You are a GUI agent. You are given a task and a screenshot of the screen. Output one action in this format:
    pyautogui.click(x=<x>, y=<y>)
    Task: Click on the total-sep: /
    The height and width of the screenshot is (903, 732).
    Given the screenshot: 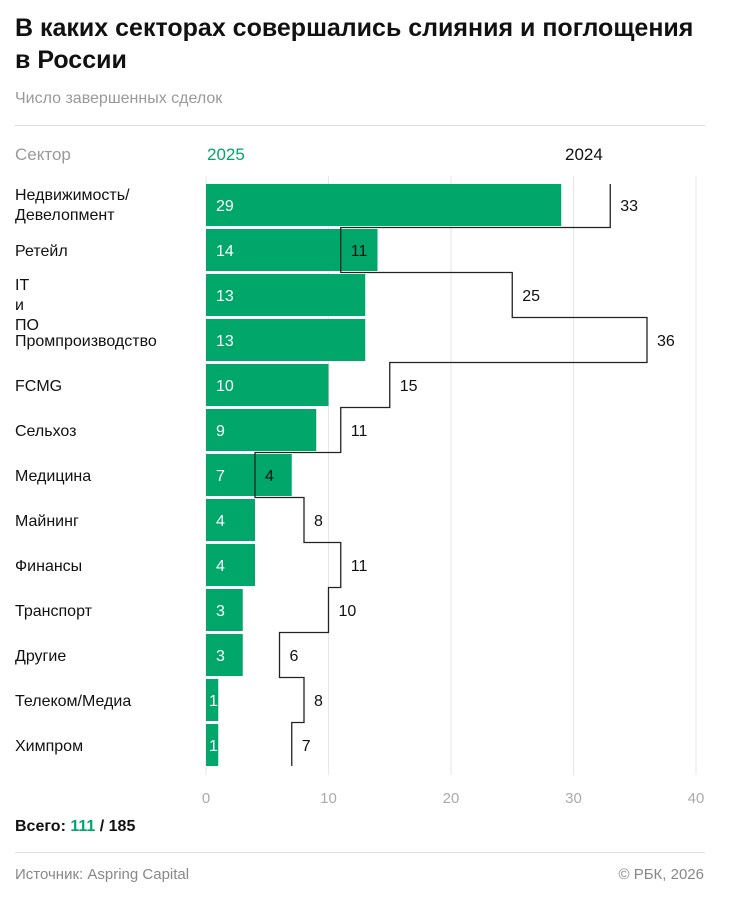 What is the action you would take?
    pyautogui.click(x=102, y=826)
    